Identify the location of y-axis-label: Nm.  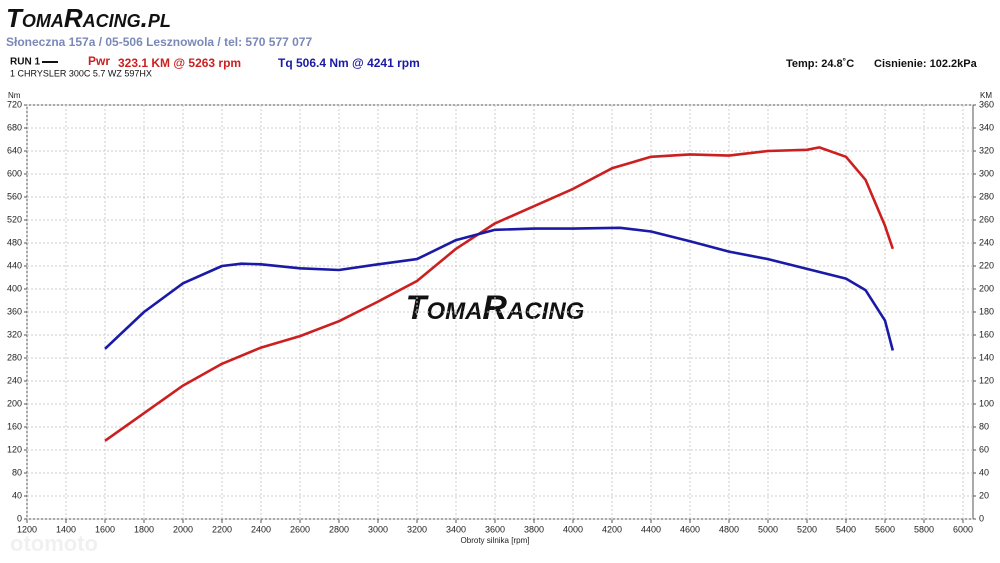
(14, 95).